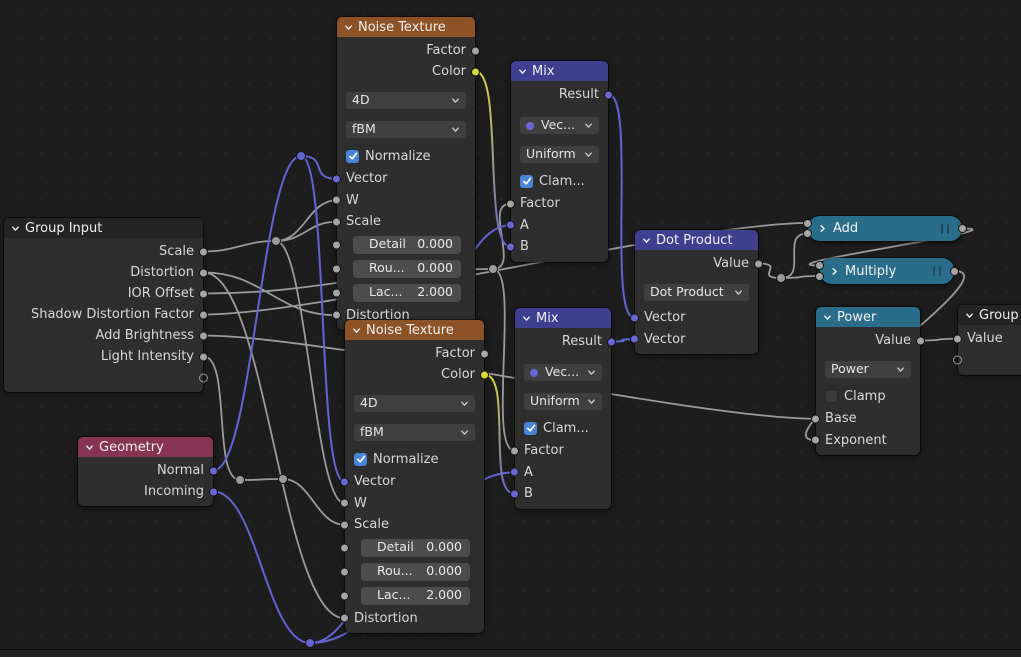 This screenshot has width=1021, height=657. Describe the element at coordinates (634, 318) in the screenshot. I see `socket-vector1` at that location.